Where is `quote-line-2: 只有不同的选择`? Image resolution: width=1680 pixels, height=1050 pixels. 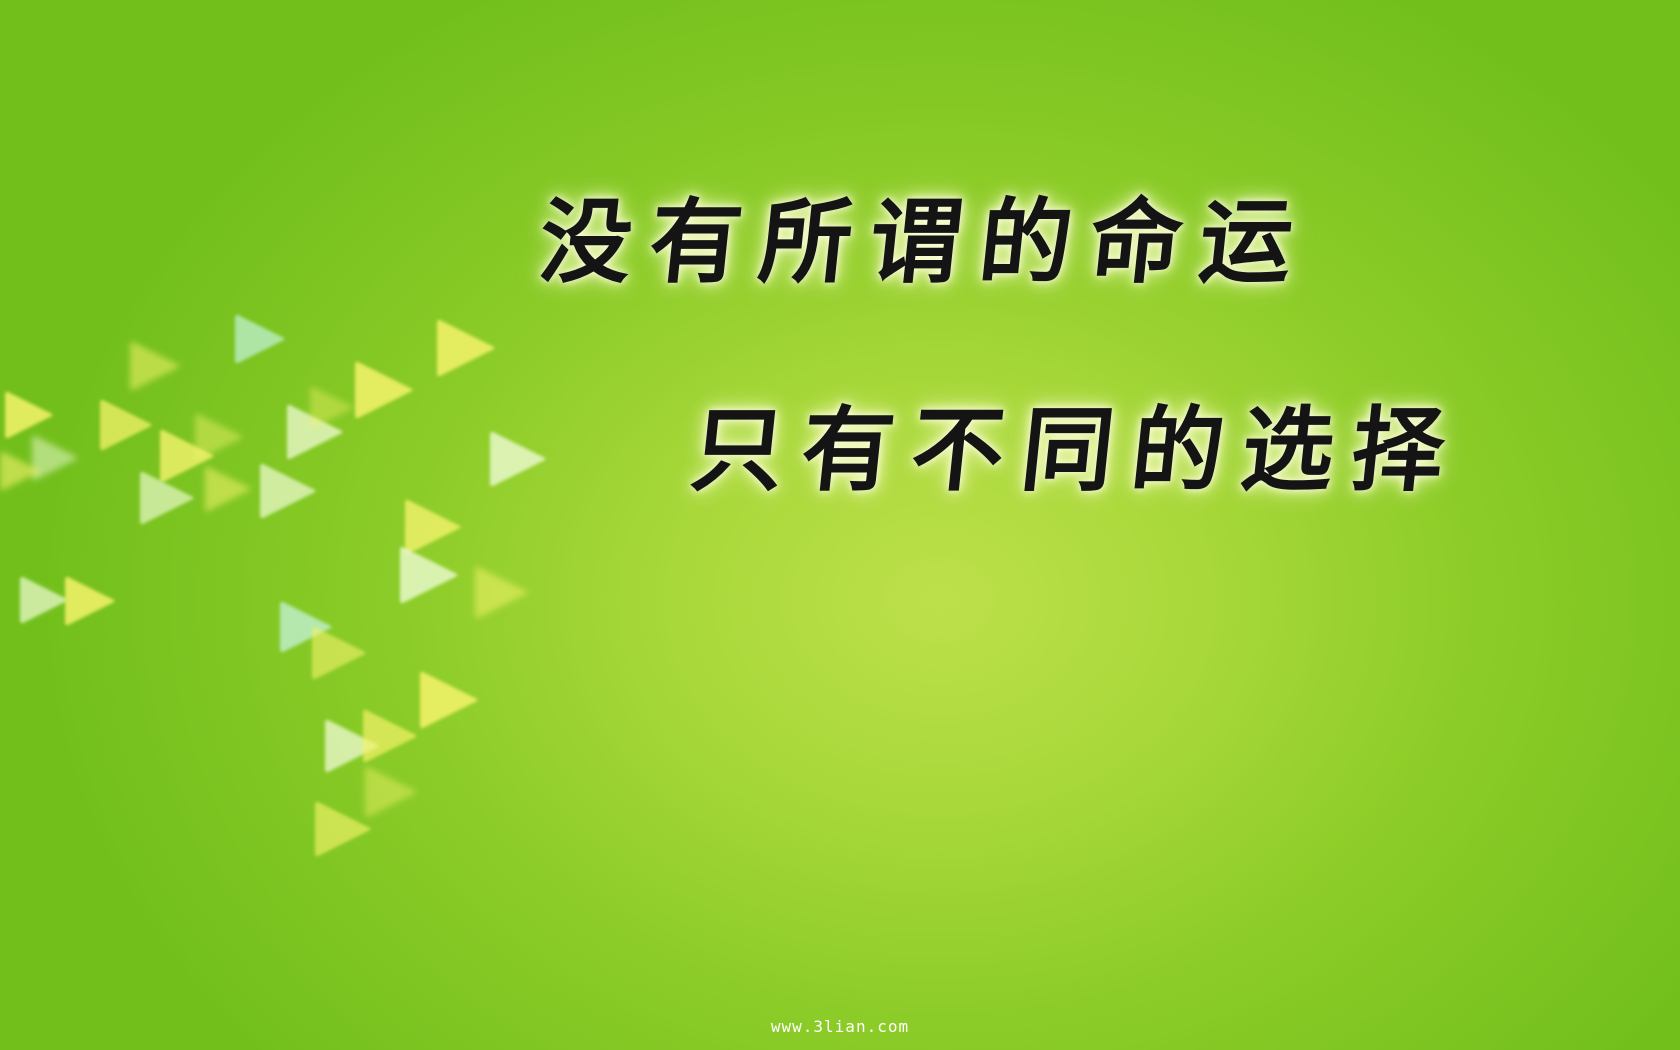 quote-line-2: 只有不同的选择 is located at coordinates (1077, 450).